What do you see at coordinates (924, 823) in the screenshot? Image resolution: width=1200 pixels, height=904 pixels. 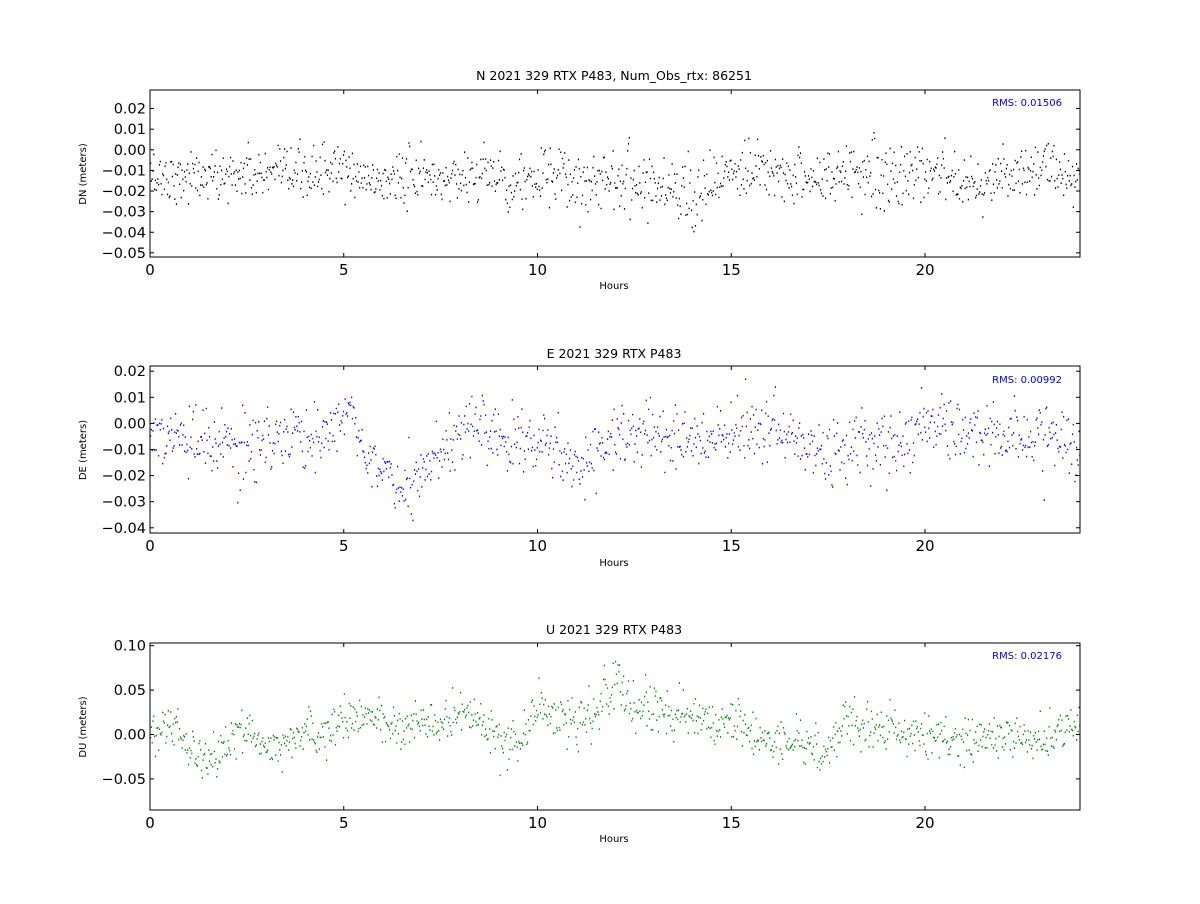 I see `up-x-tick-label: 20` at bounding box center [924, 823].